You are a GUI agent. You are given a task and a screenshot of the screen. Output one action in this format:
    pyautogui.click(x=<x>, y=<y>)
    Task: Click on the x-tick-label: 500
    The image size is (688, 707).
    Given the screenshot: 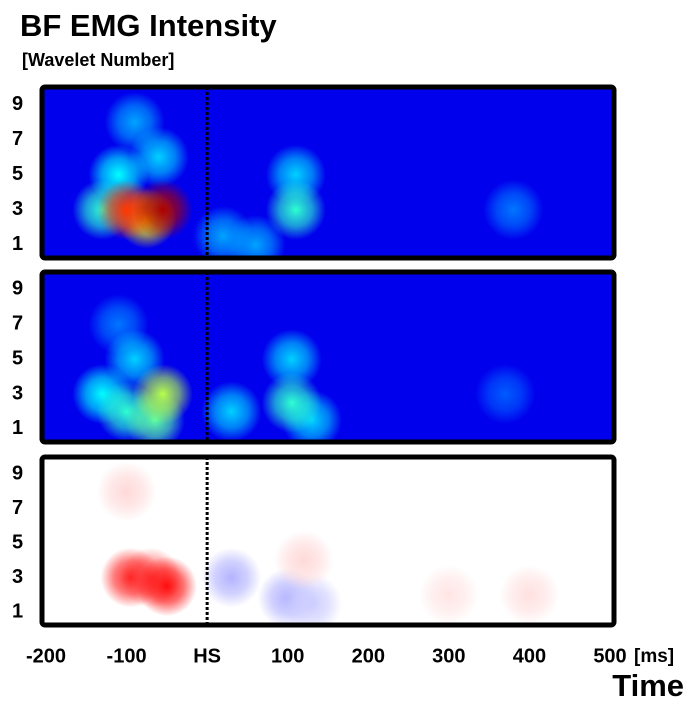 What is the action you would take?
    pyautogui.click(x=609, y=656)
    